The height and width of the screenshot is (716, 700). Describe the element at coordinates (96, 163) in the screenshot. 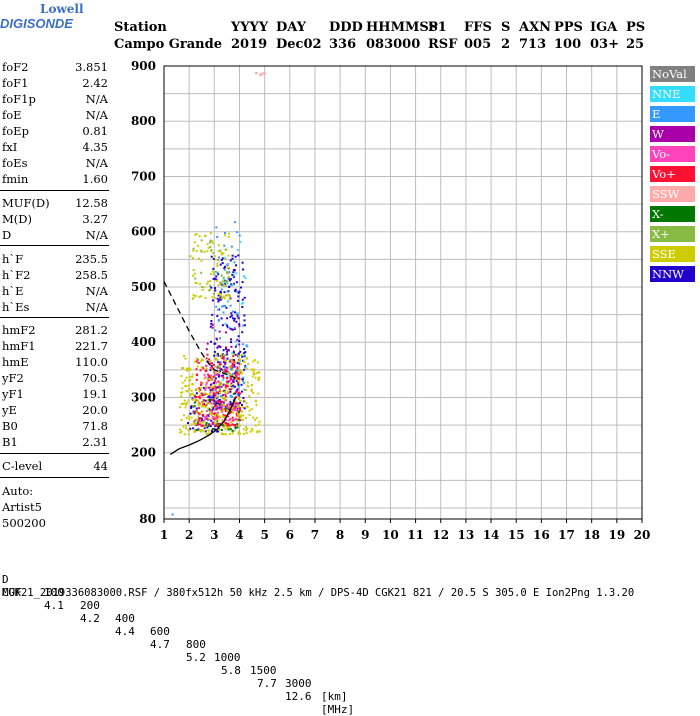

I see `param-value: N/A` at that location.